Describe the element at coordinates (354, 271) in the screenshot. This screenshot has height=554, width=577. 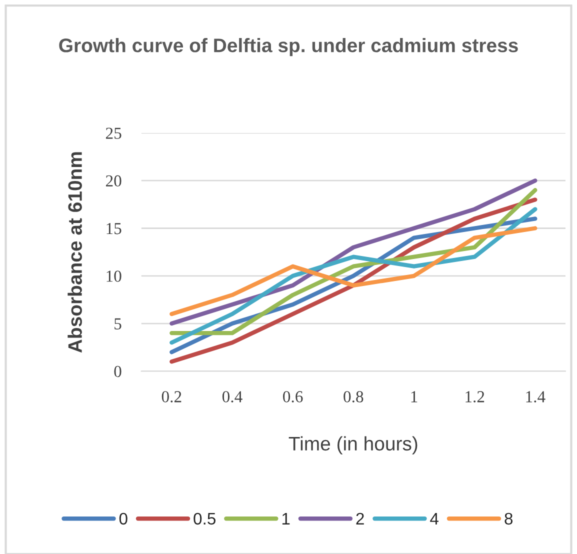
I see `line-series` at that location.